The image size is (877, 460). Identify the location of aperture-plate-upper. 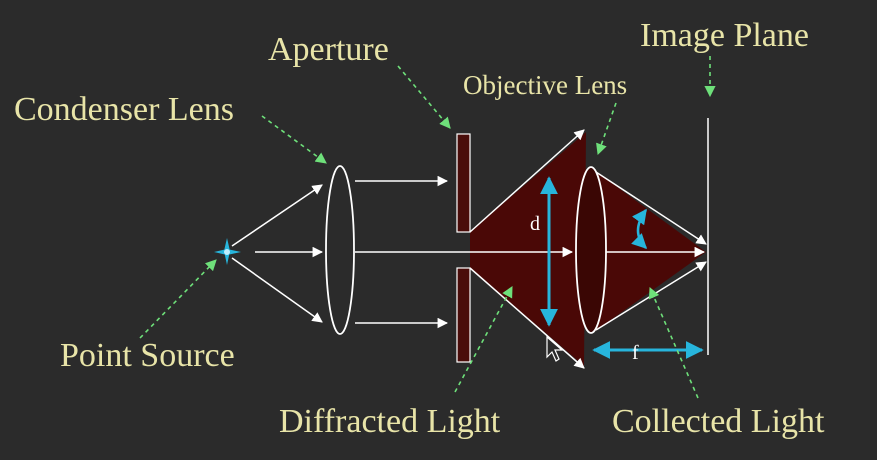
(463, 183).